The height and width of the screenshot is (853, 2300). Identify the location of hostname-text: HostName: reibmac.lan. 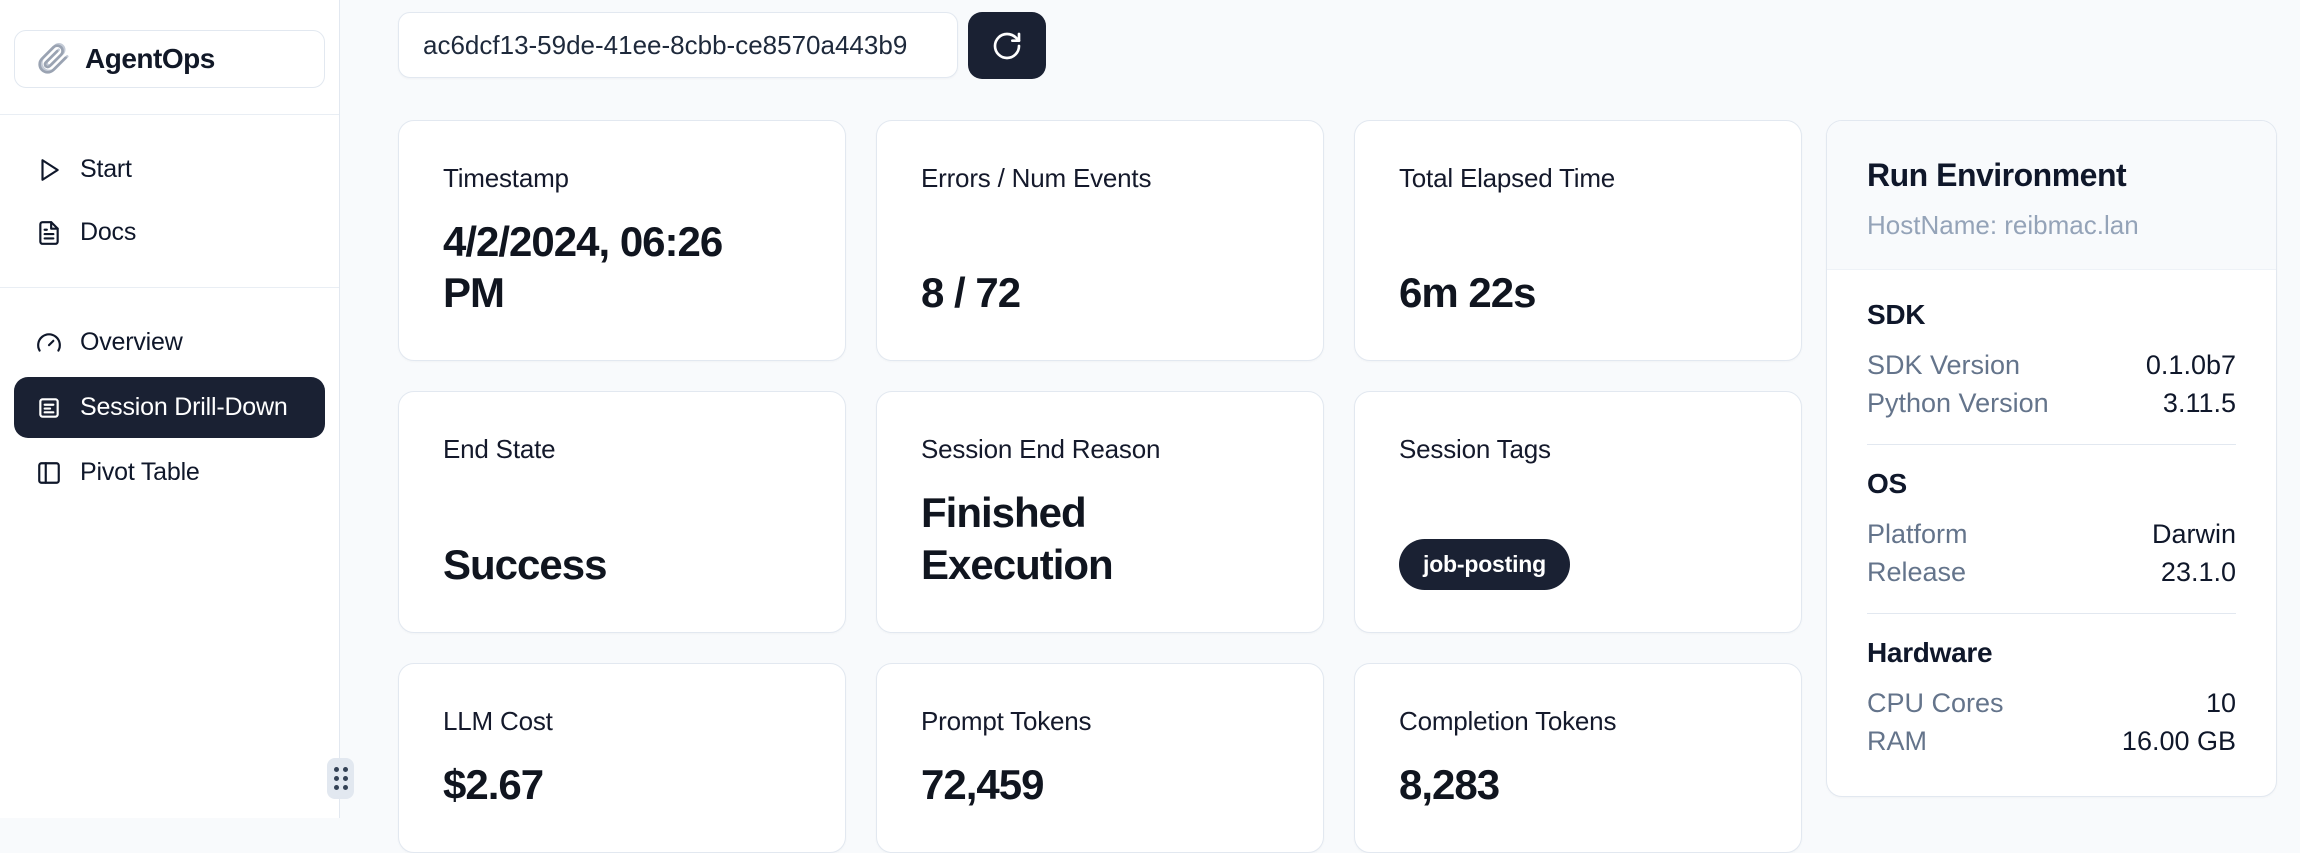
(2003, 225).